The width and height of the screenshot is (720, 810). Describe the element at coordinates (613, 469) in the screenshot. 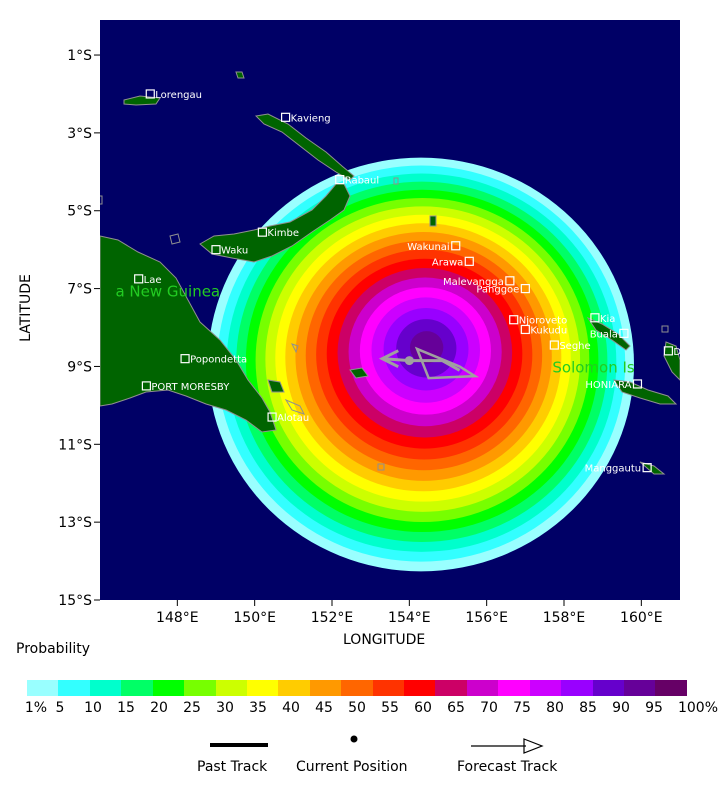

I see `place-label: Manggautu` at that location.